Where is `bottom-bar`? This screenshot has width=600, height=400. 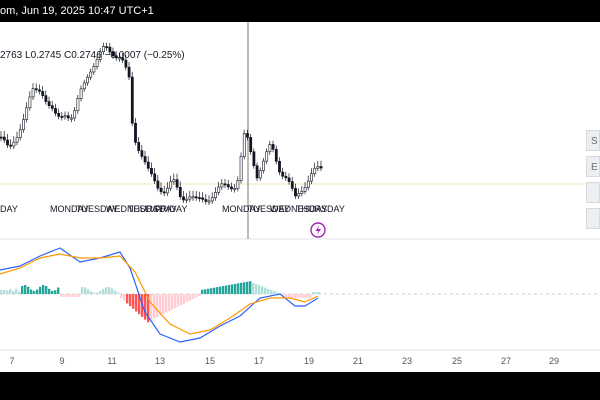 bottom-bar is located at coordinates (300, 386).